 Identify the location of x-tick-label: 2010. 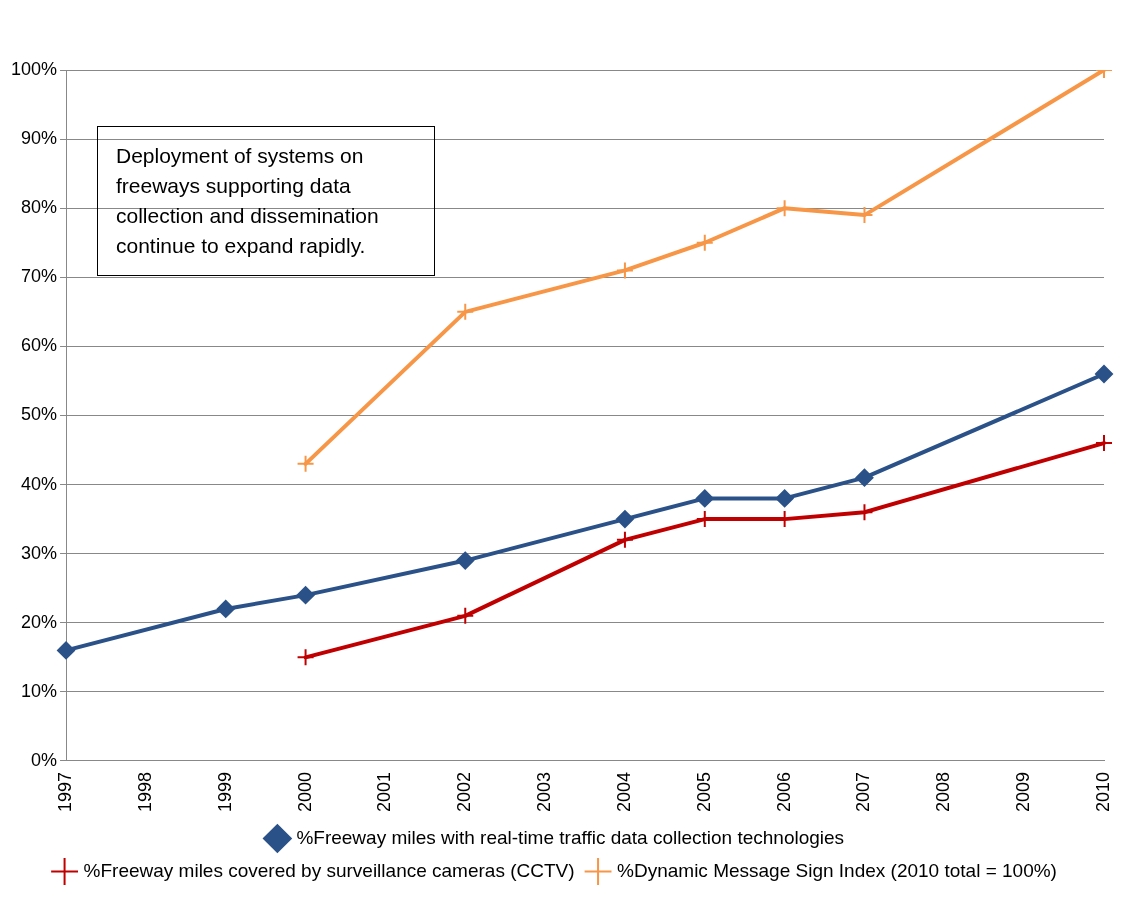
(1102, 791).